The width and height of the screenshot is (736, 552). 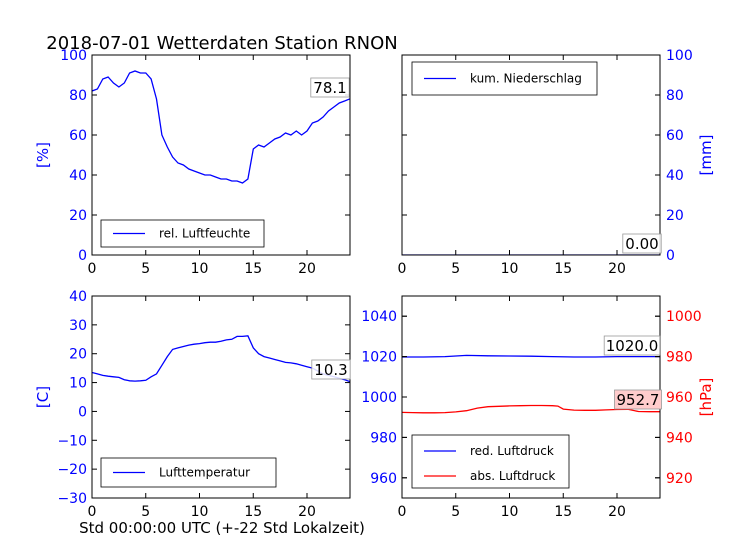 What do you see at coordinates (379, 358) in the screenshot?
I see `y-tick-label: 1020` at bounding box center [379, 358].